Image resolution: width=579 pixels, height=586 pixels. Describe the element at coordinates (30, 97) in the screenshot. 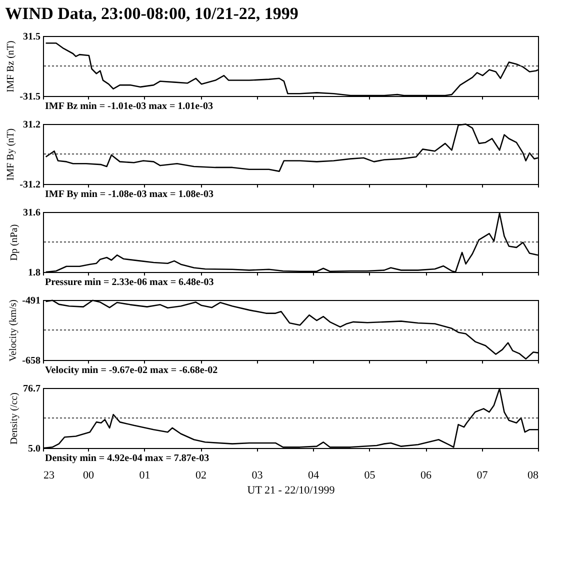

I see `y-tick-label: -31.5` at that location.